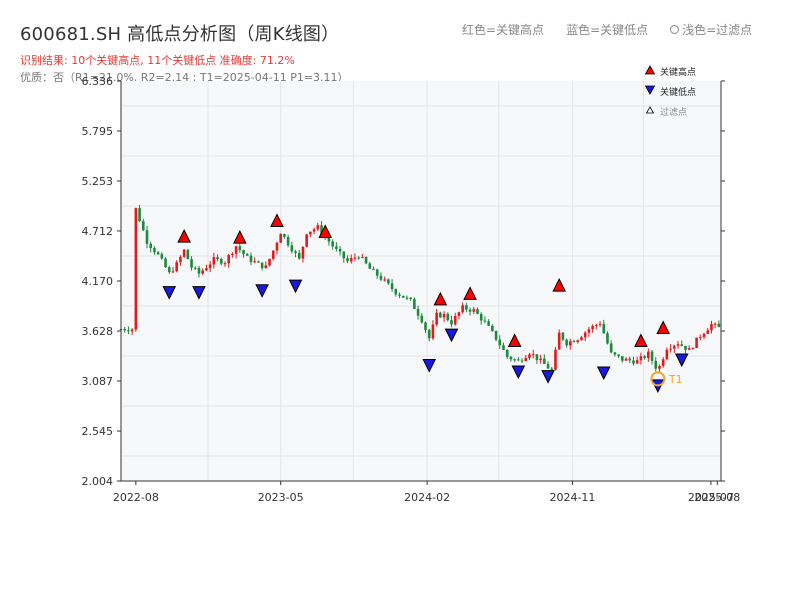  I want to click on y-tick-label: 4.170, so click(98, 281).